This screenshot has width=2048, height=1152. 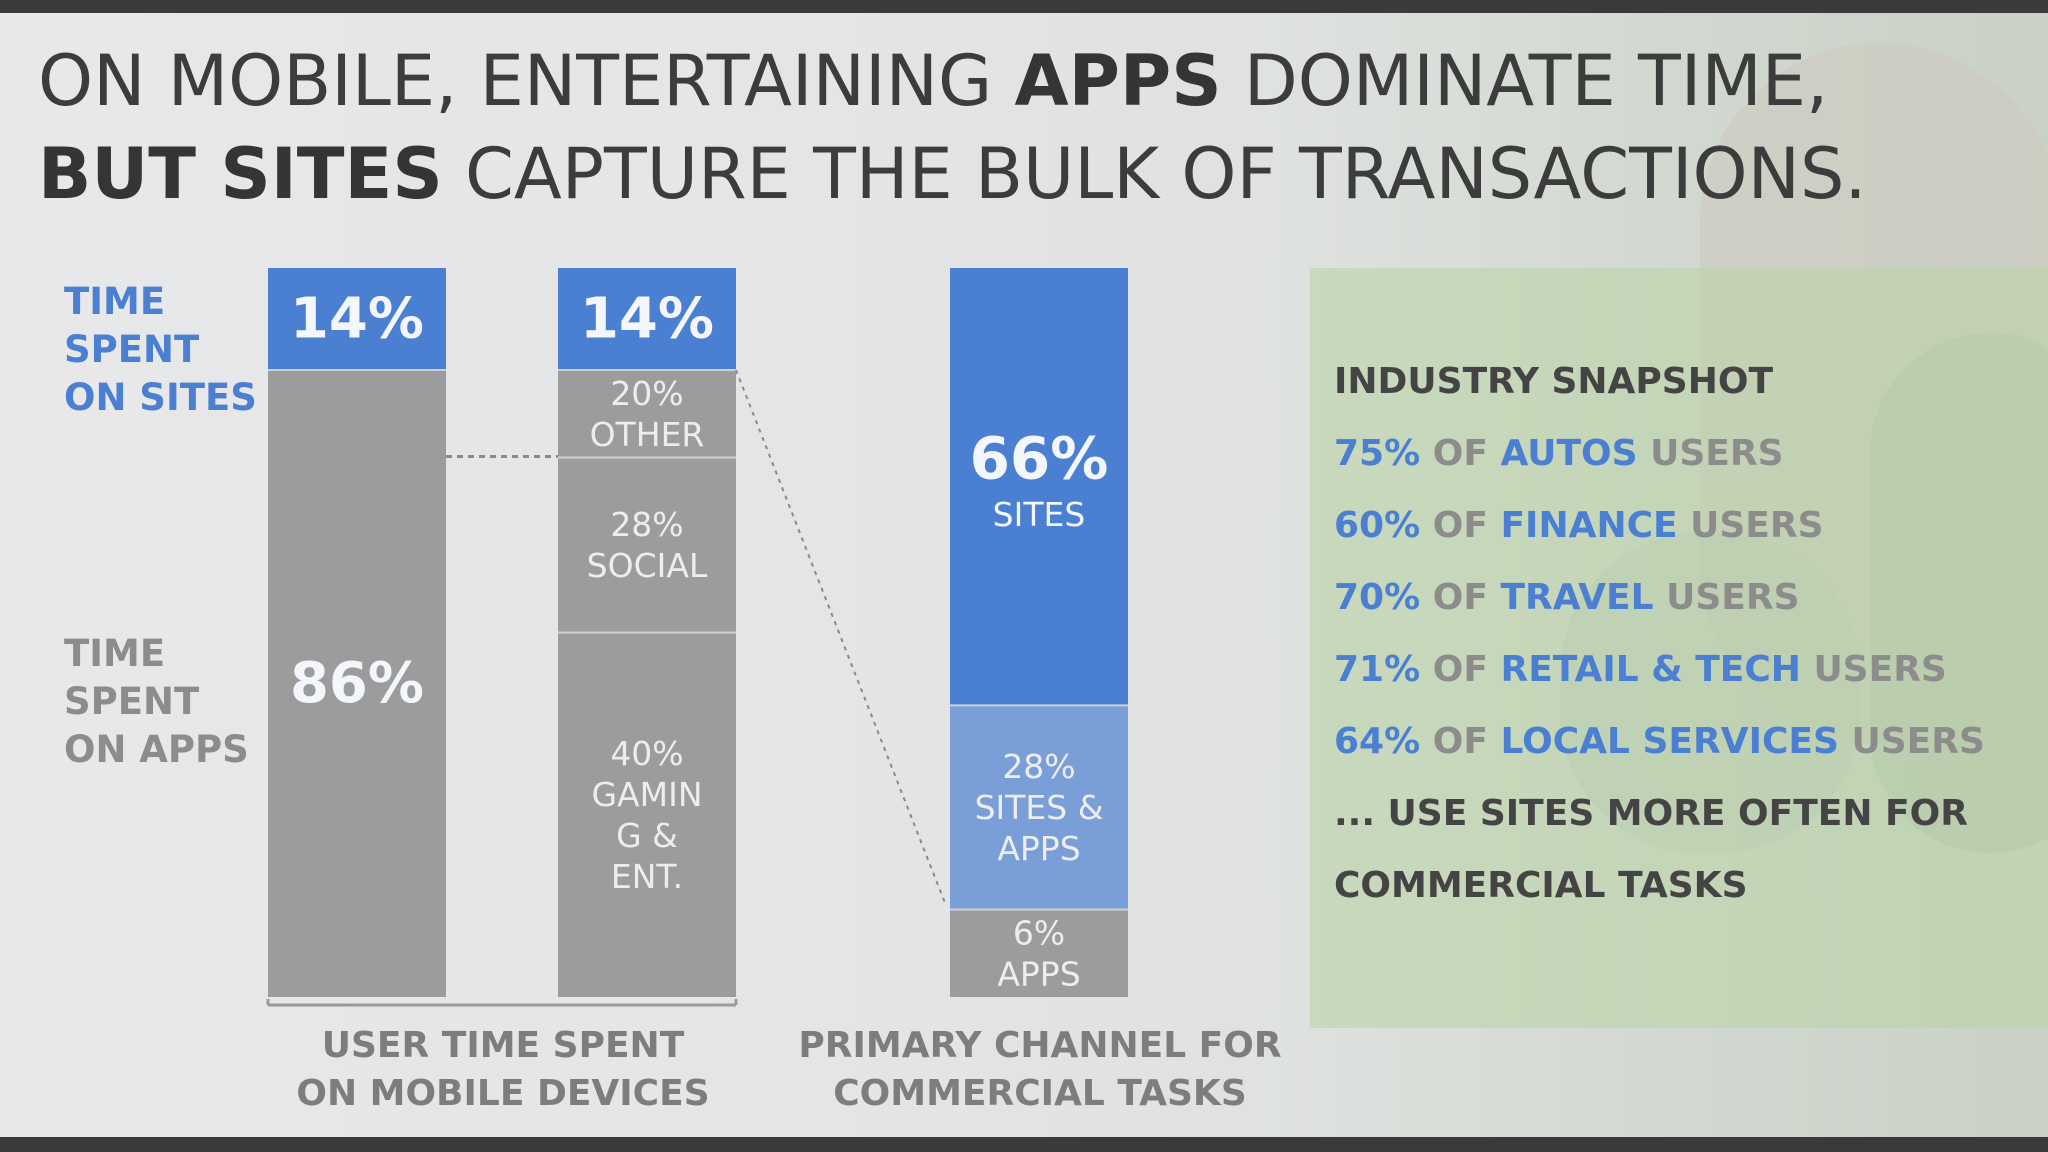 I want to click on caption-line: COMMERCIAL TASKS, so click(x=1040, y=1093).